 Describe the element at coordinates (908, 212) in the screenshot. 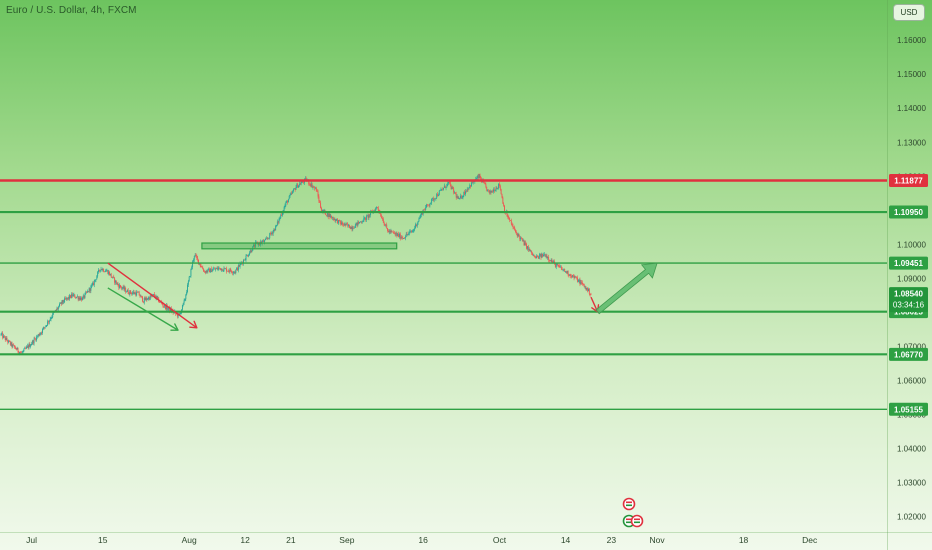

I see `price-level-label: 1.10950` at that location.